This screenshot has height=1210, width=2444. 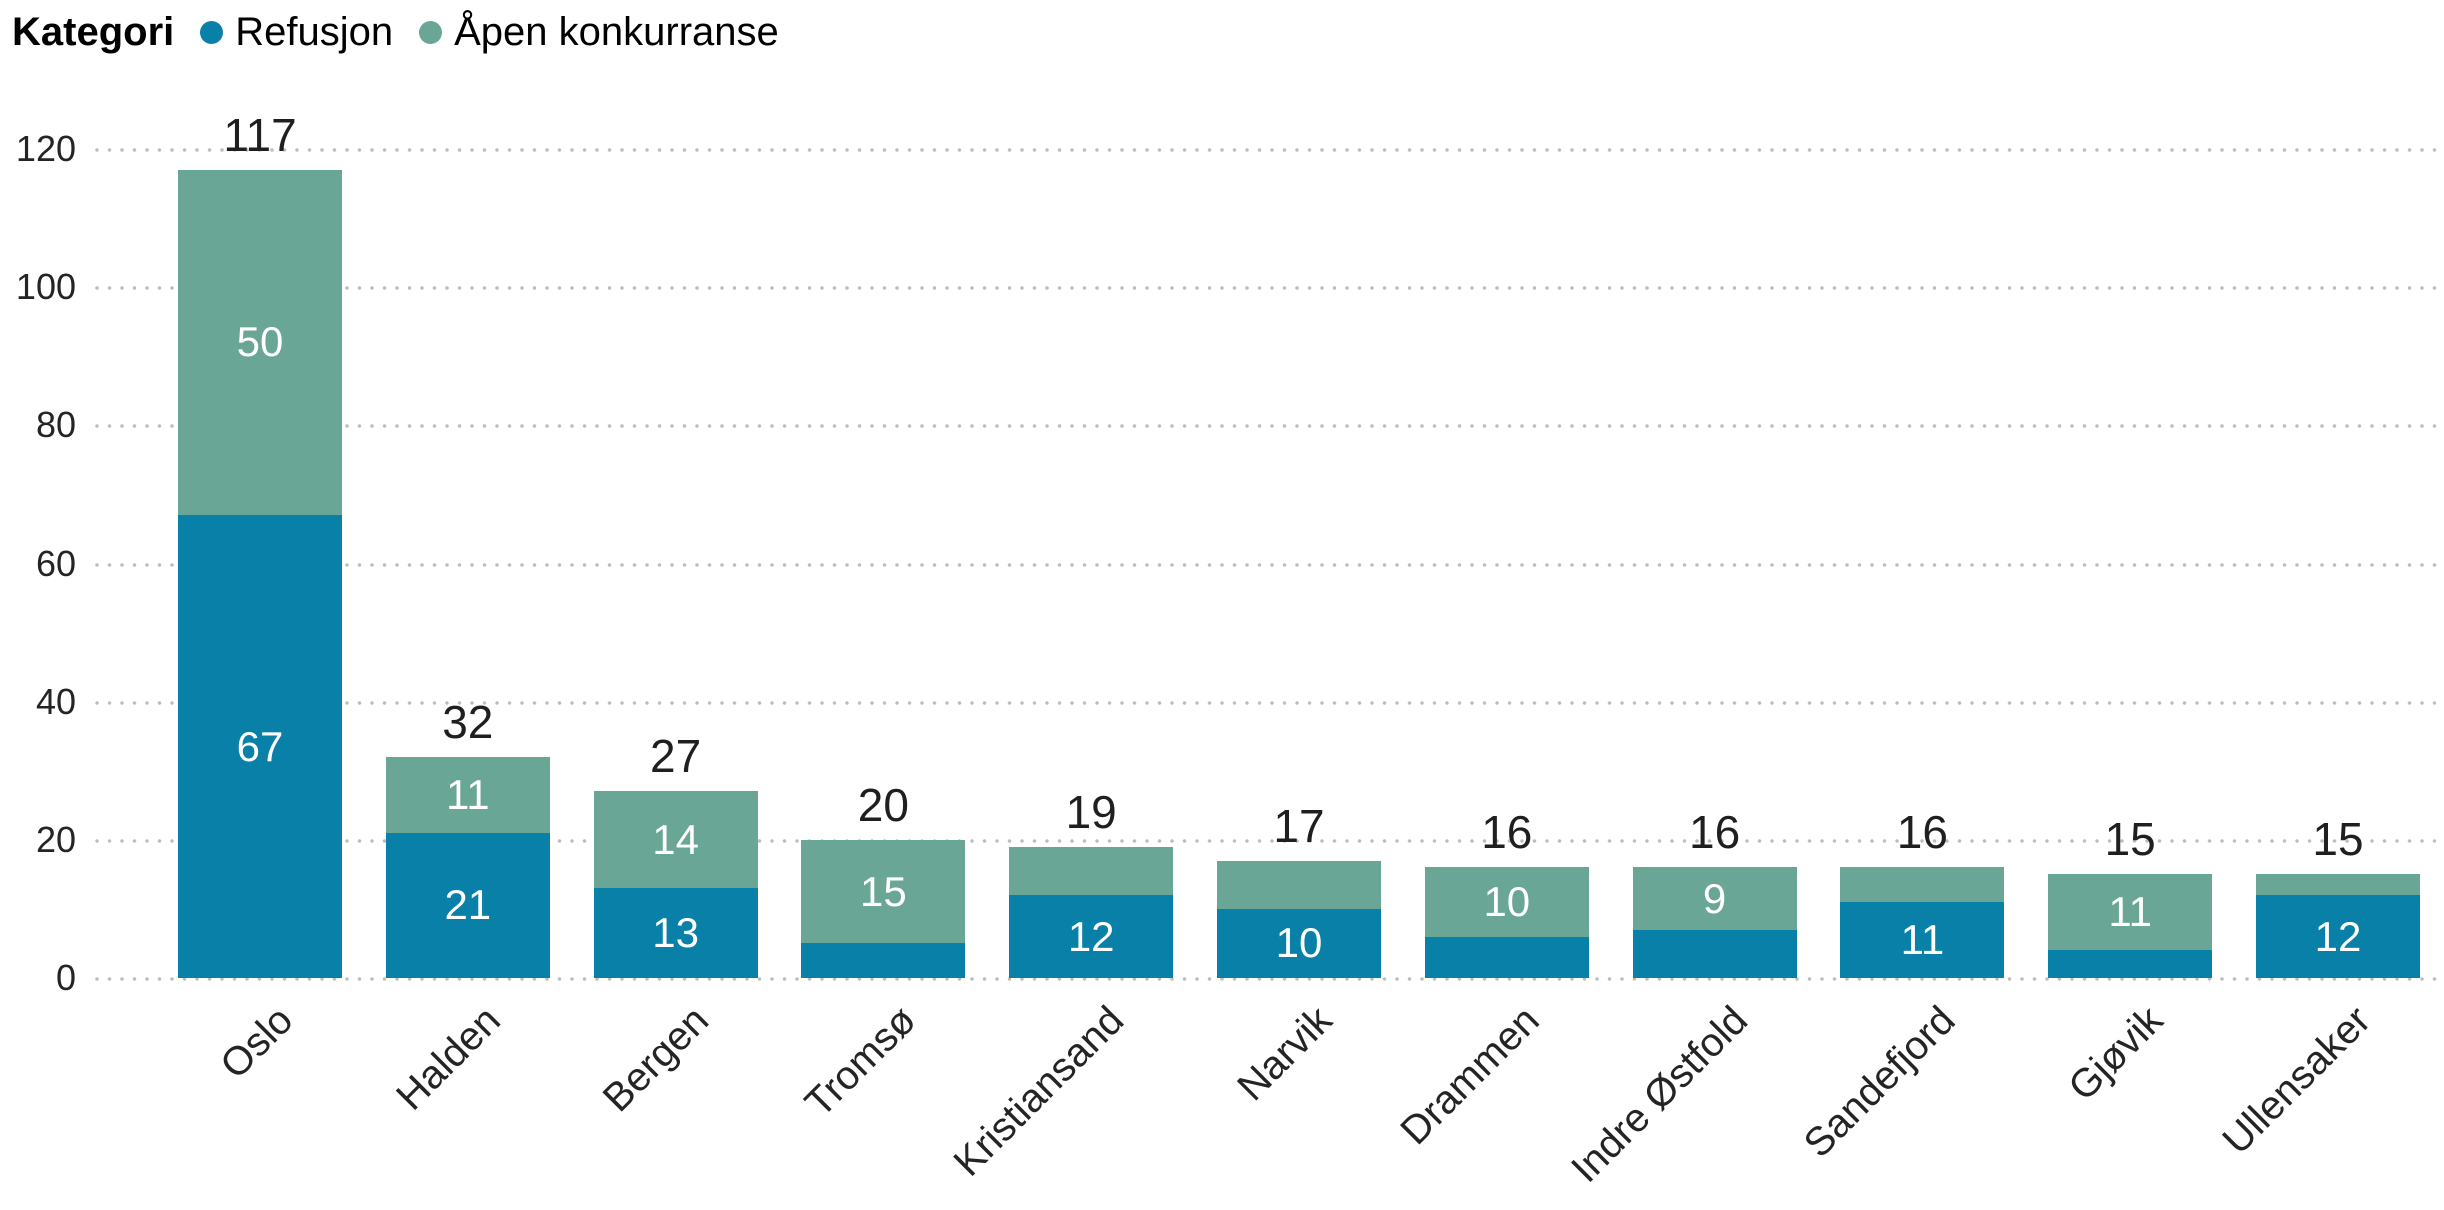 I want to click on x-axis-category-label: Halden, so click(x=448, y=1058).